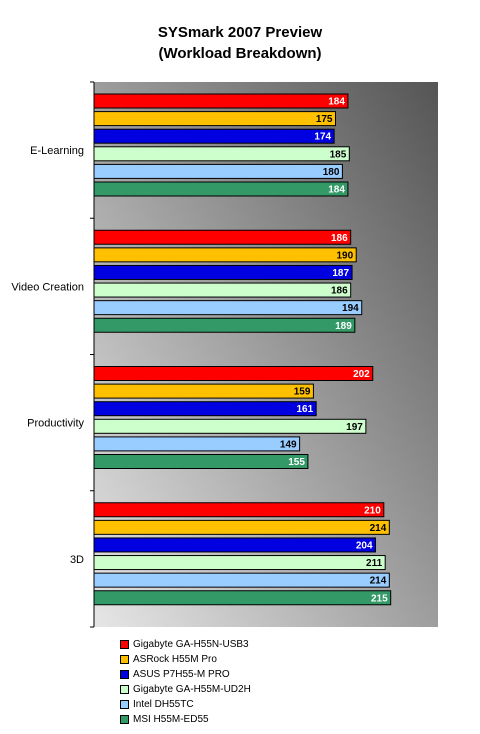 Image resolution: width=480 pixels, height=734 pixels. What do you see at coordinates (374, 563) in the screenshot?
I see `bar-value-label: 211` at bounding box center [374, 563].